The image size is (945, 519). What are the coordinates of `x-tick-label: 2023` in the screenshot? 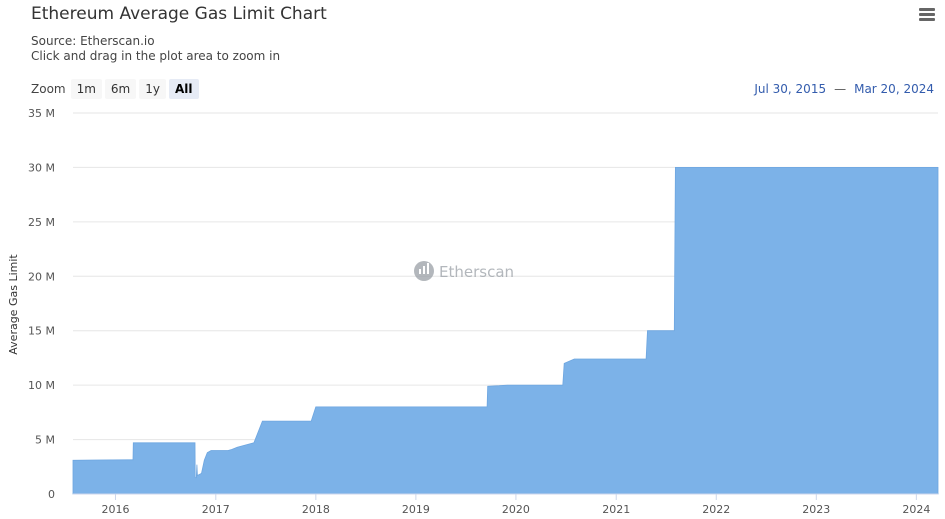 It's located at (816, 509).